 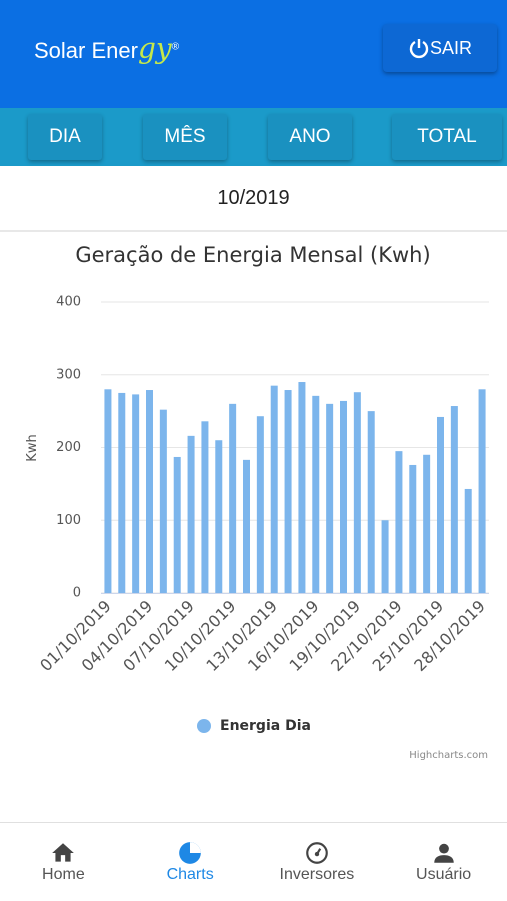 What do you see at coordinates (68, 374) in the screenshot?
I see `y-tick-label: 300` at bounding box center [68, 374].